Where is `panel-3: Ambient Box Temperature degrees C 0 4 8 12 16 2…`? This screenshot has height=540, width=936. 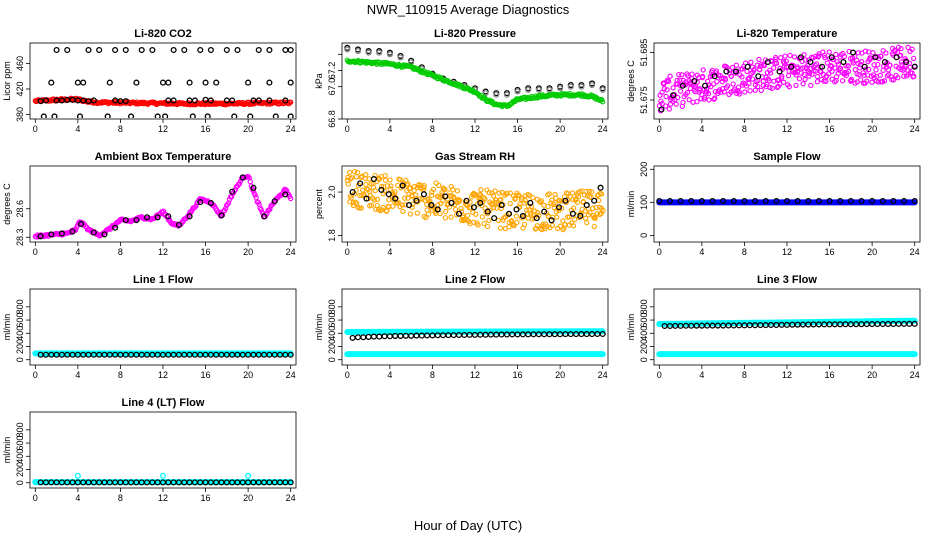
panel-3: Ambient Box Temperature degrees C 0 4 8 12 16 2… is located at coordinates (149, 204).